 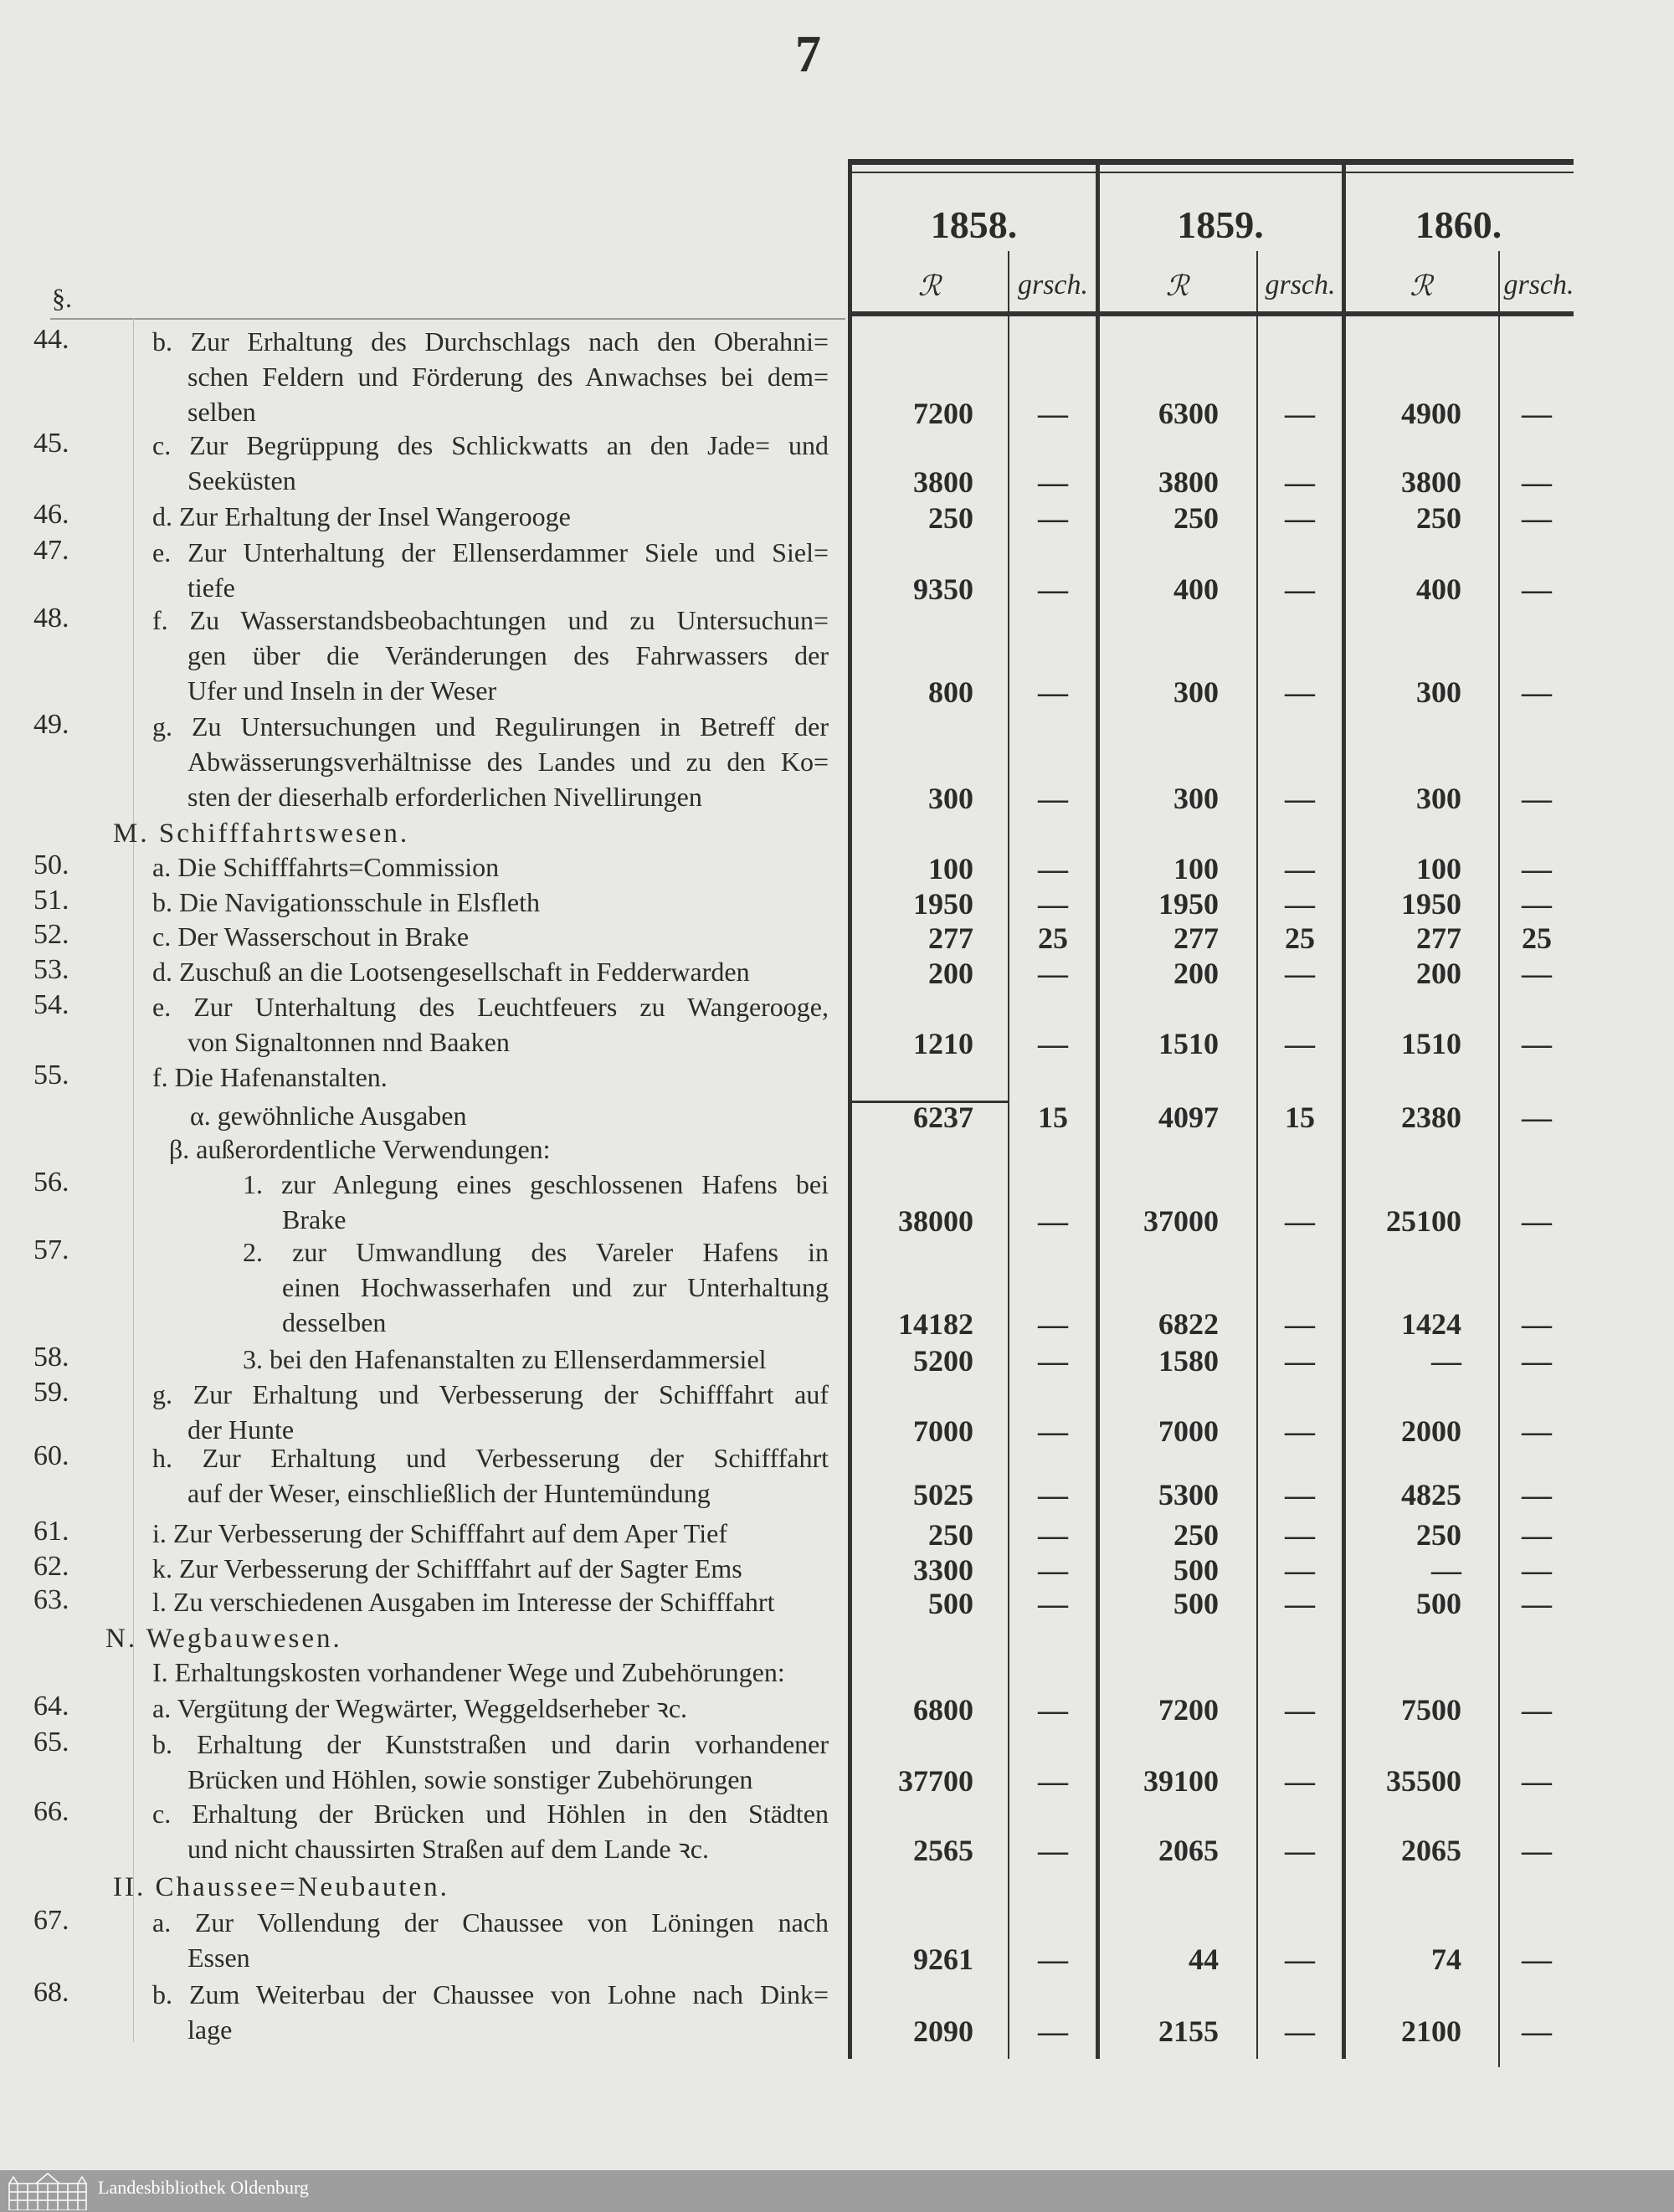 I want to click on thaler-value-1859: 1950, so click(x=1188, y=904).